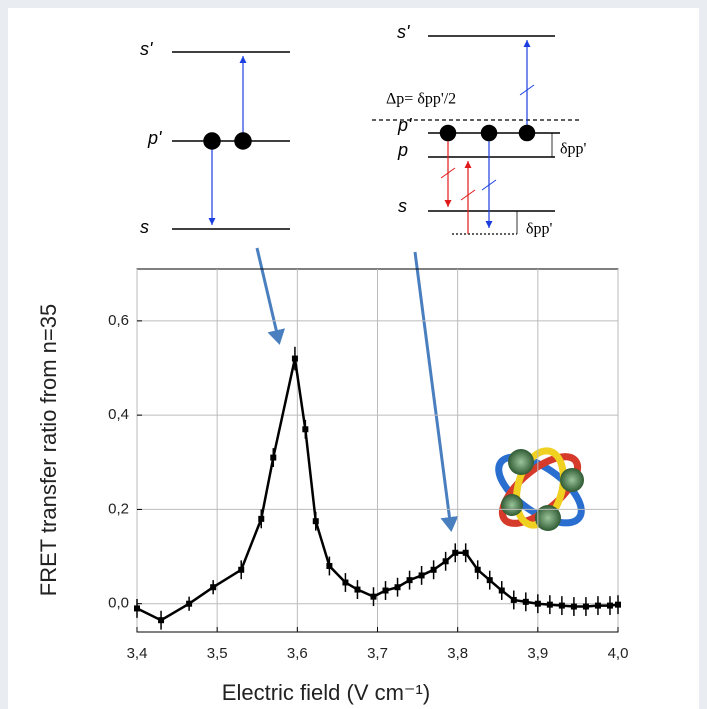 The width and height of the screenshot is (707, 709). I want to click on level-label: p, so click(402, 150).